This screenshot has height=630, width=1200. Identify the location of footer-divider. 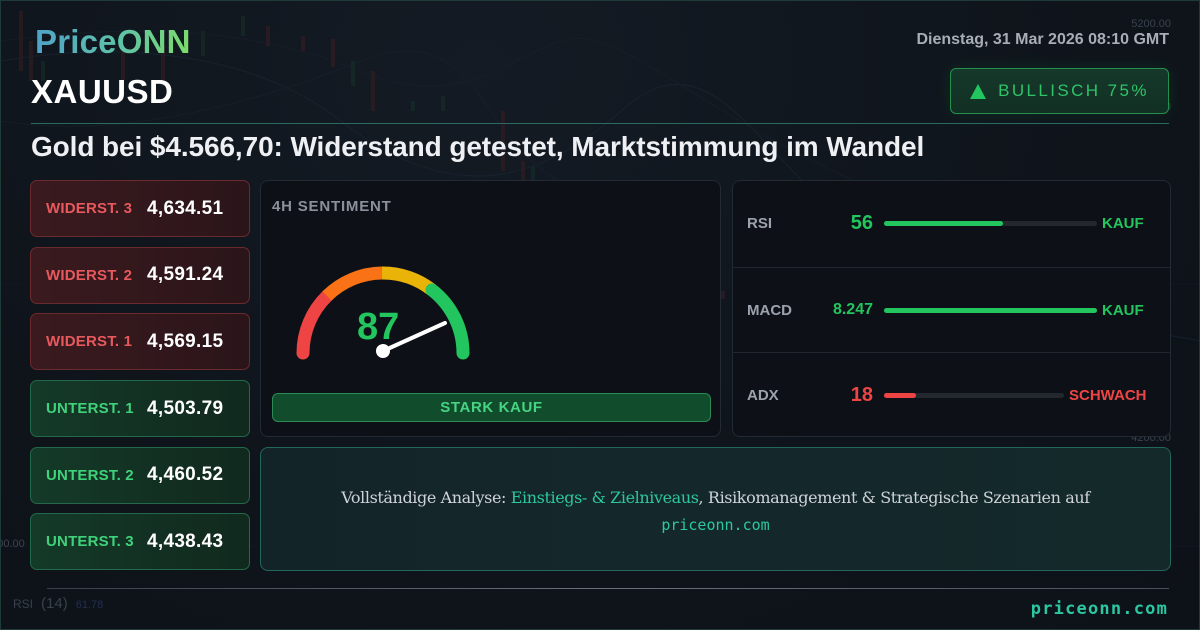
(608, 588).